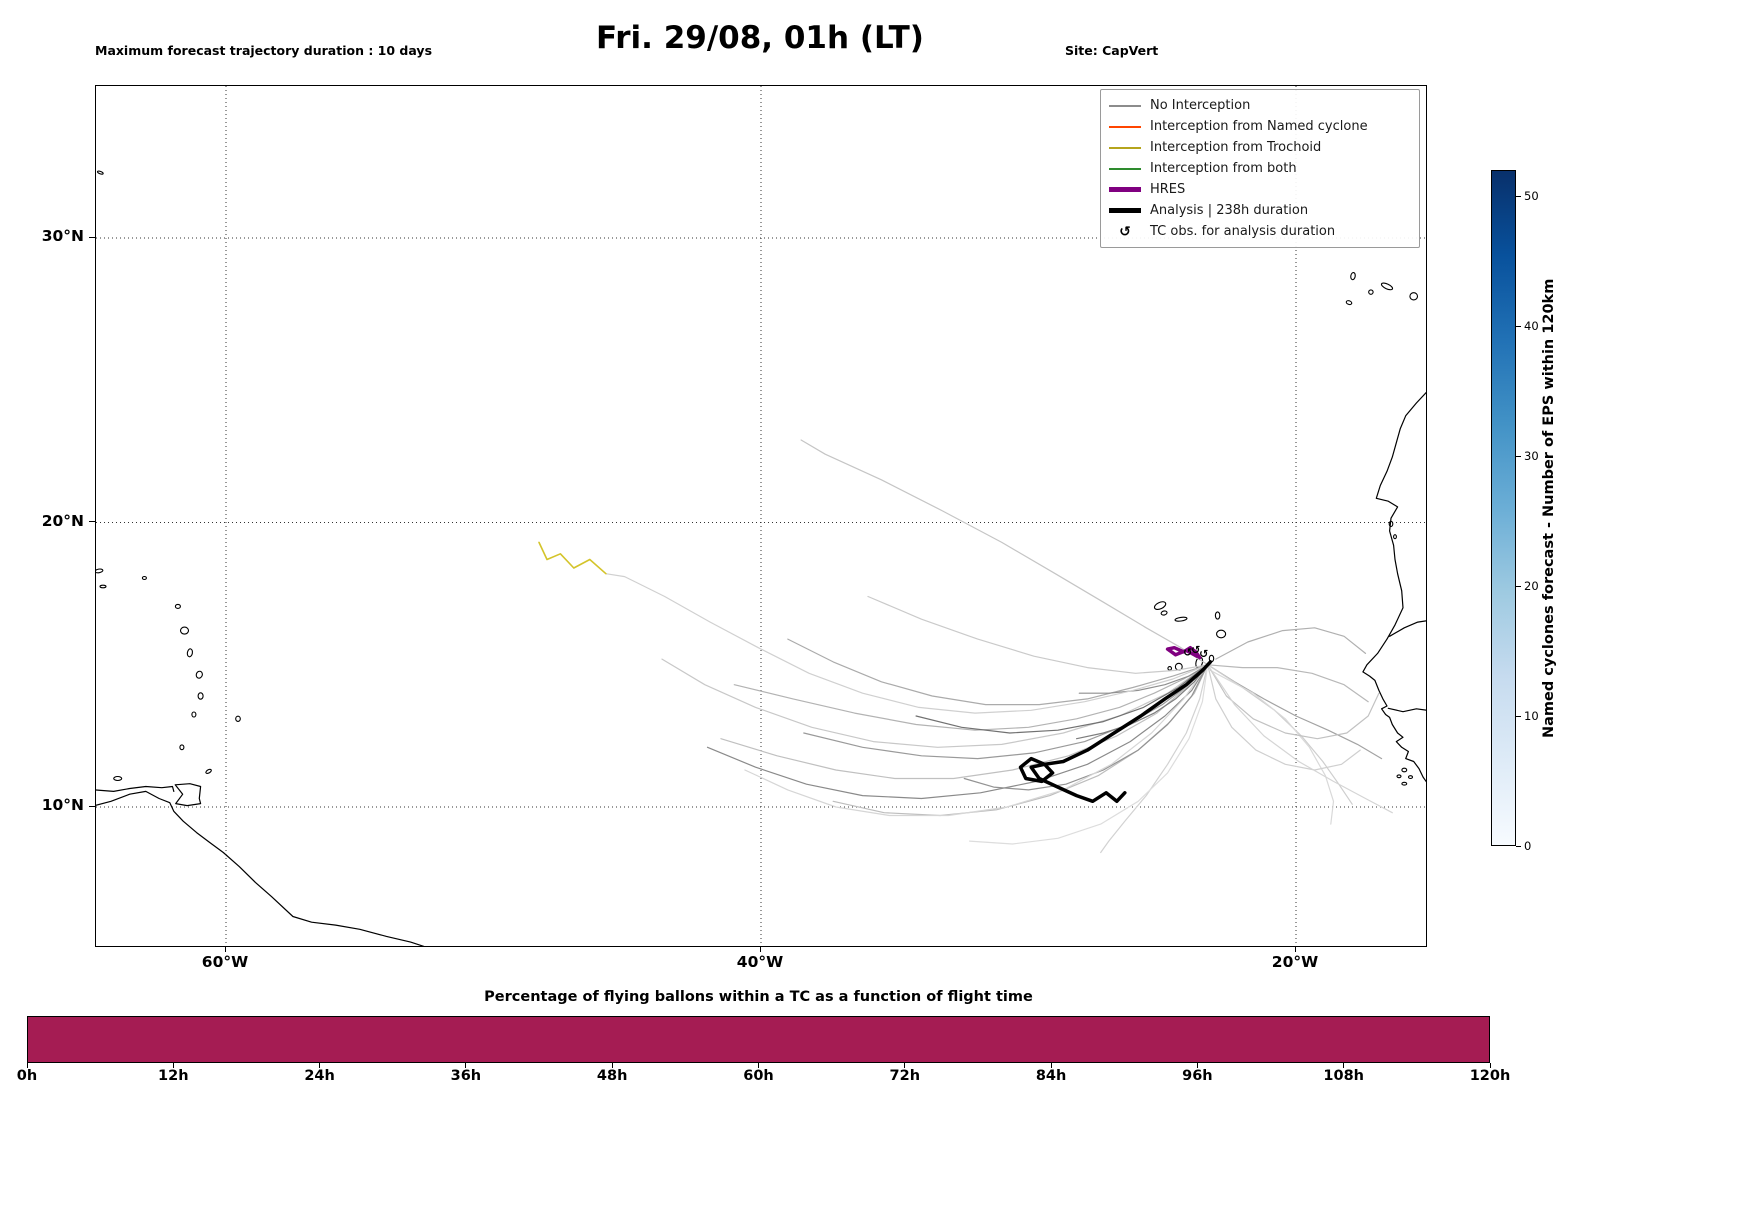 The width and height of the screenshot is (1748, 1213). I want to click on island-tenerife, so click(1387, 286).